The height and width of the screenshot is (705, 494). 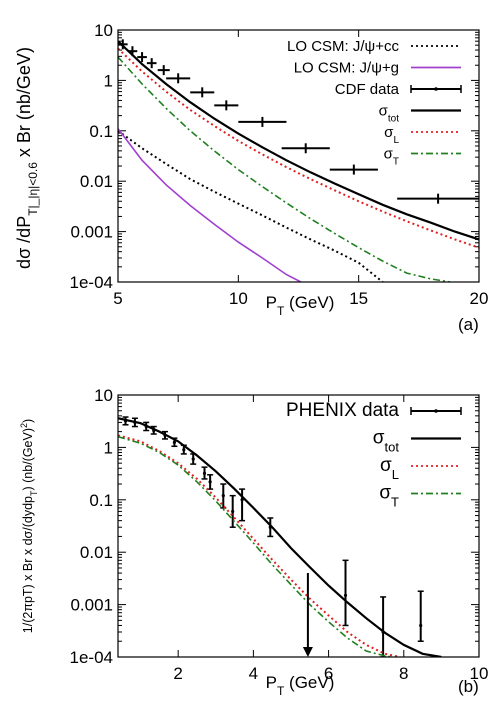 I want to click on series-1-line, so click(x=210, y=205).